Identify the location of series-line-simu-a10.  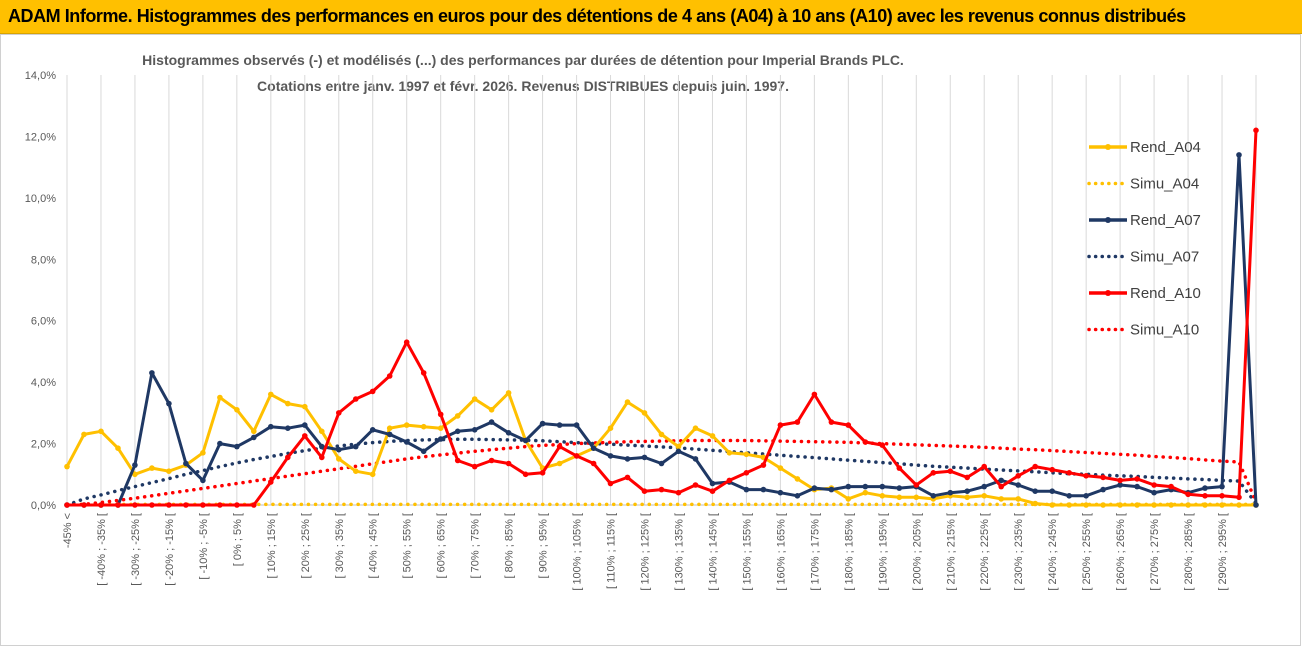
(661, 472).